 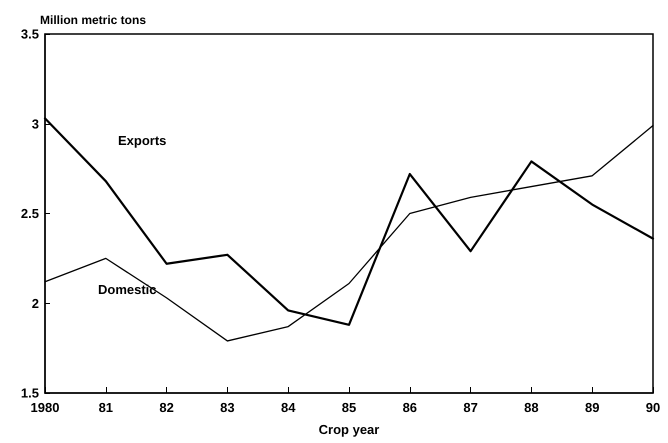 I want to click on x-tick-label: 85, so click(x=349, y=407).